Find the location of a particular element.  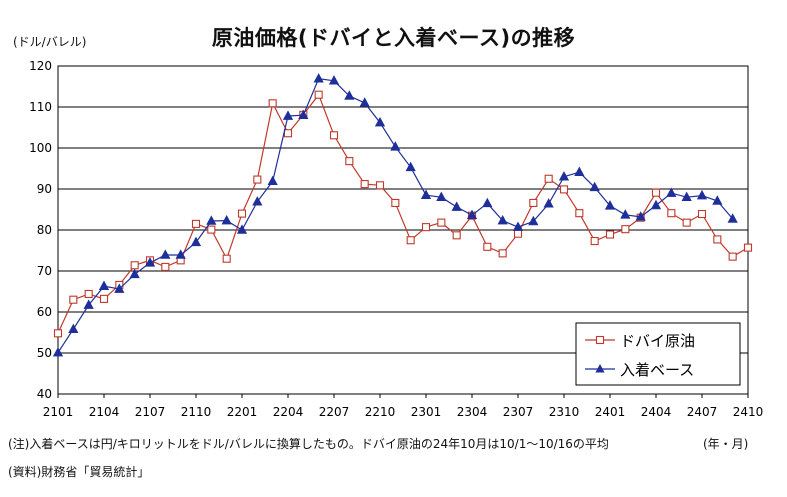

x-tick-label: 2204 is located at coordinates (288, 412).